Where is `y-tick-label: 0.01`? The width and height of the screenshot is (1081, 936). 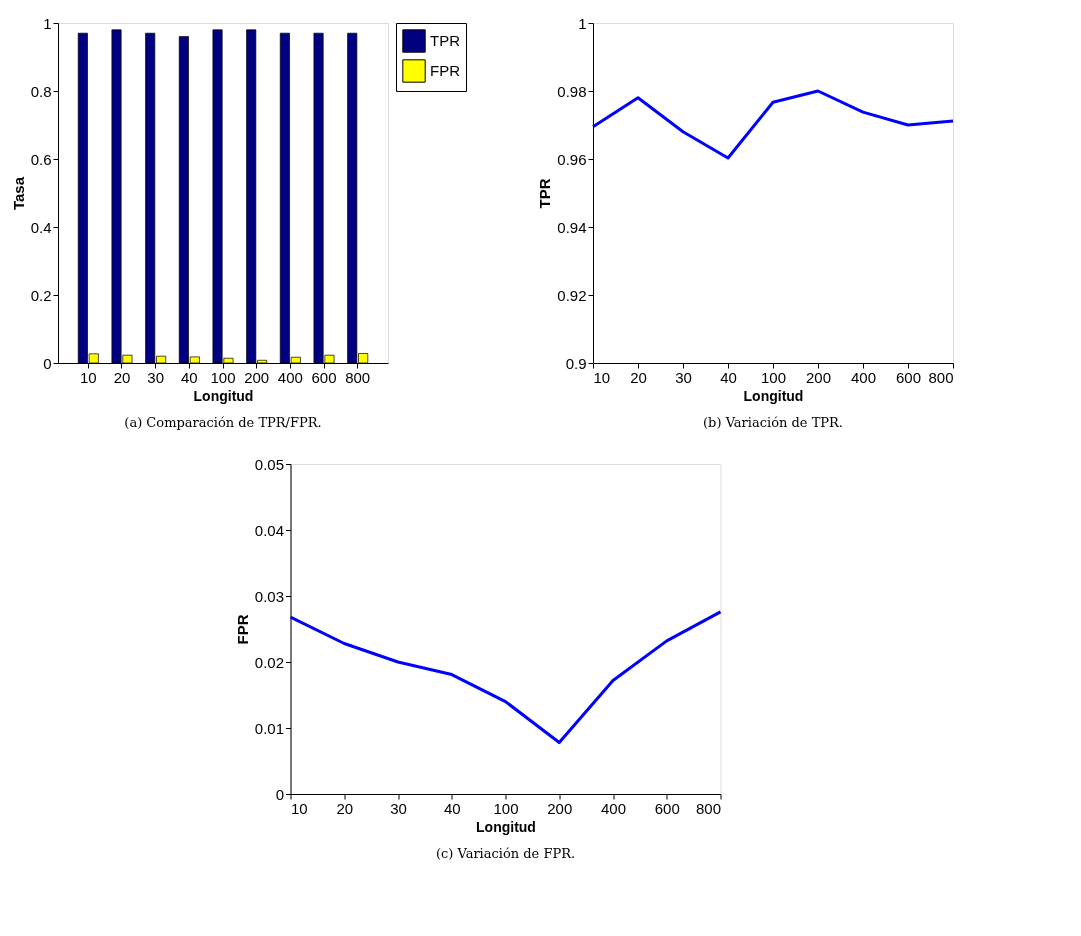
y-tick-label: 0.01 is located at coordinates (269, 728).